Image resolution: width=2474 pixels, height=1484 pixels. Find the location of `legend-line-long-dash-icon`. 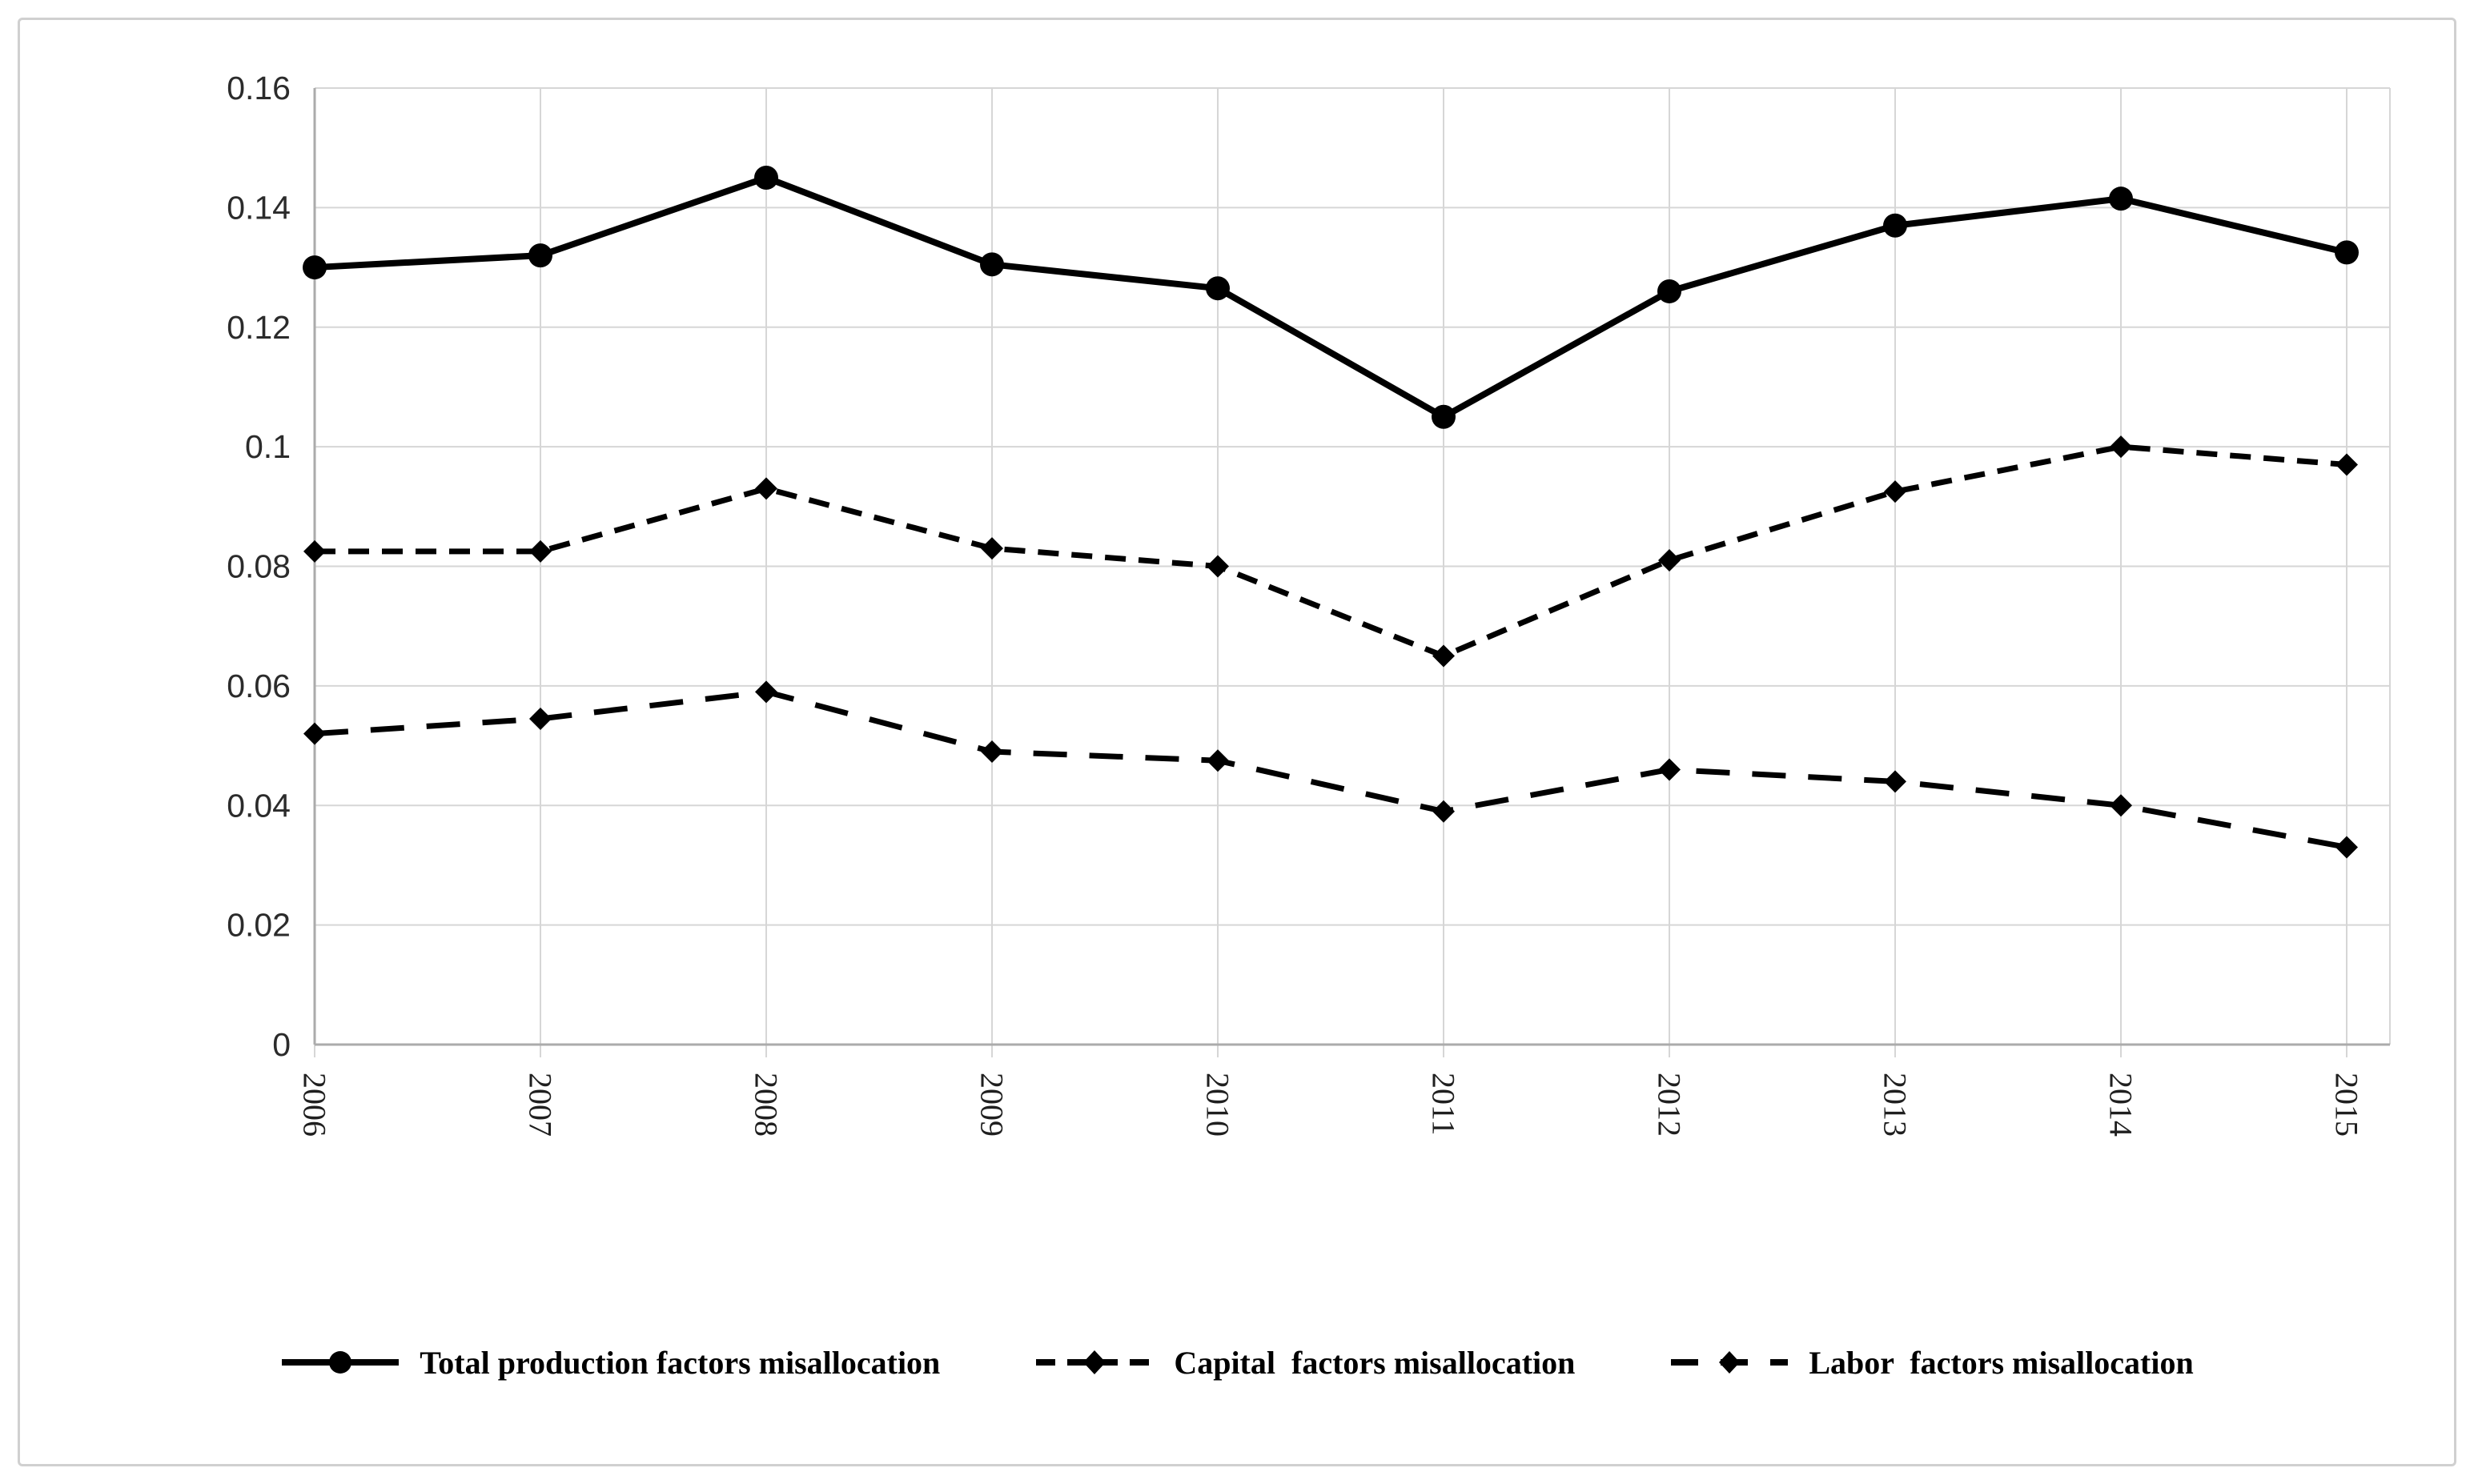

legend-line-long-dash-icon is located at coordinates (1730, 1362).